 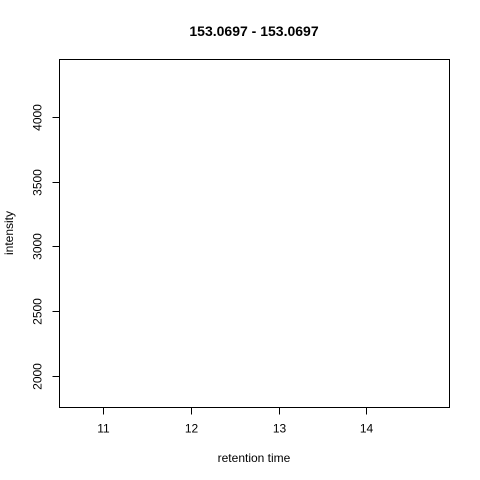 I want to click on y-tick-label: 3500, so click(x=38, y=182).